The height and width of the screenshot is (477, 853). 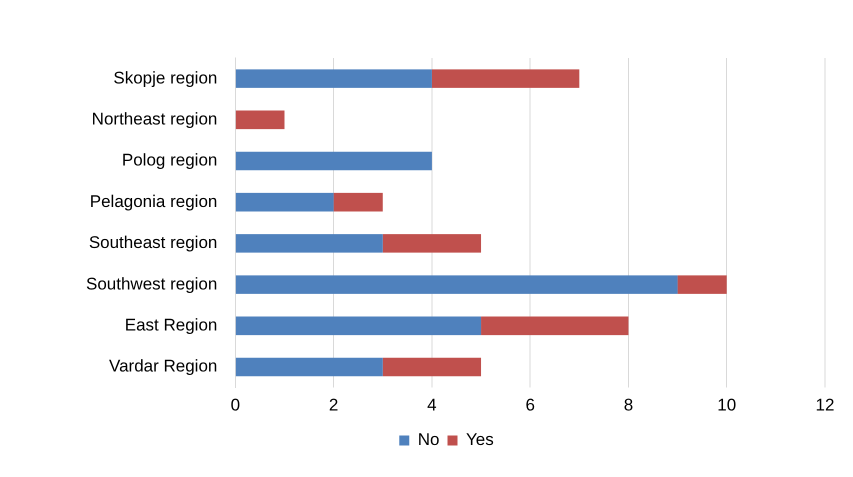 I want to click on y-tick-label: East Region, so click(x=171, y=324).